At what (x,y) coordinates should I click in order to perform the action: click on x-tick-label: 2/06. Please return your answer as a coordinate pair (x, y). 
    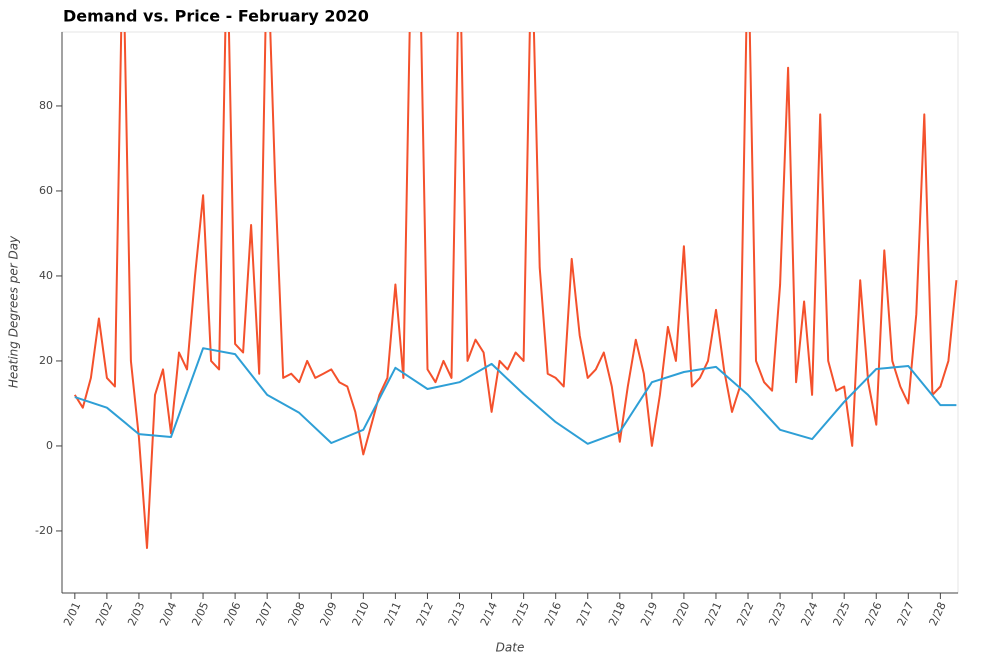
    Looking at the image, I should click on (232, 614).